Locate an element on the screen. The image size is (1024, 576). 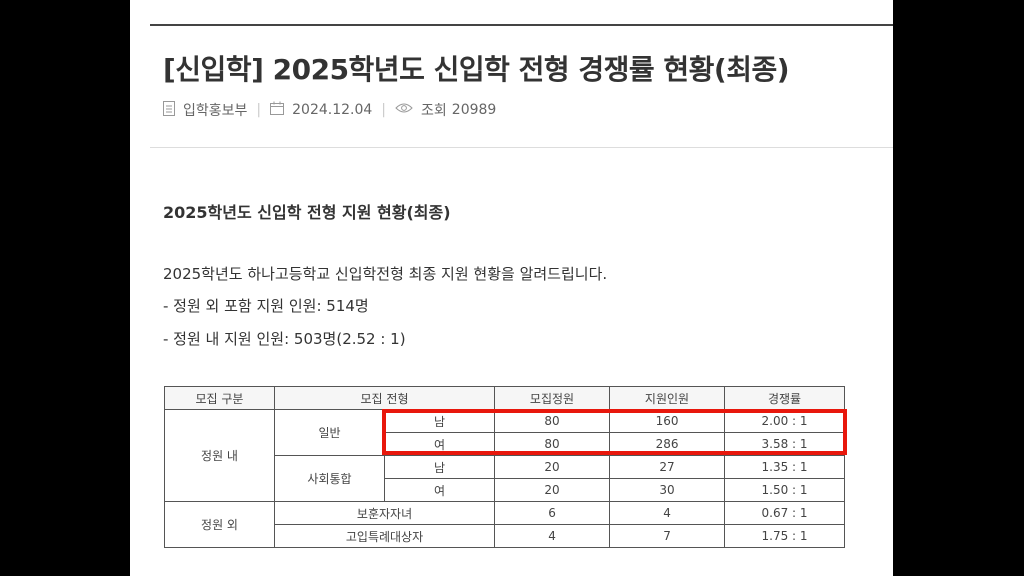
col-header: 경쟁률 is located at coordinates (785, 398).